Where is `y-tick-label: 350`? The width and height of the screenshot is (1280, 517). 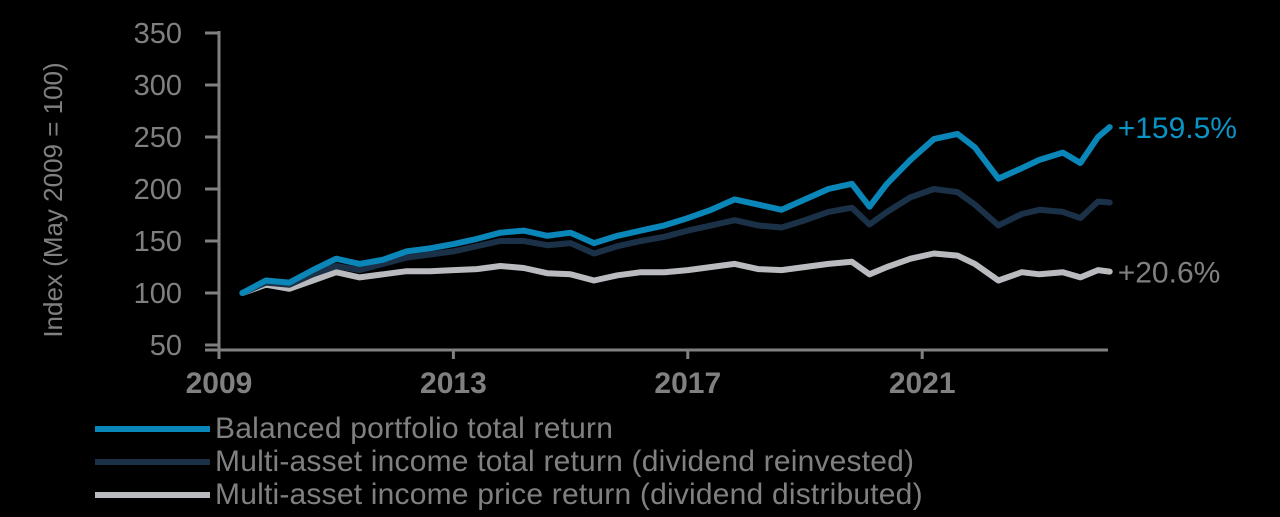 y-tick-label: 350 is located at coordinates (158, 34).